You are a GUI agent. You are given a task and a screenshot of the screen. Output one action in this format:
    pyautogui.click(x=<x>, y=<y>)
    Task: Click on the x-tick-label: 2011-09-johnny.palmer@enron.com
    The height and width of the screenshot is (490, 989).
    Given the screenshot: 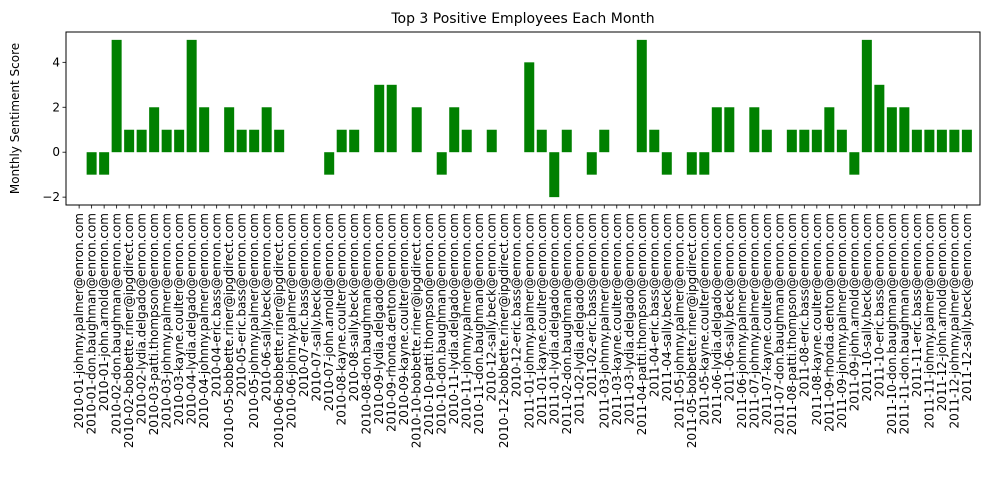 What is the action you would take?
    pyautogui.click(x=842, y=321)
    